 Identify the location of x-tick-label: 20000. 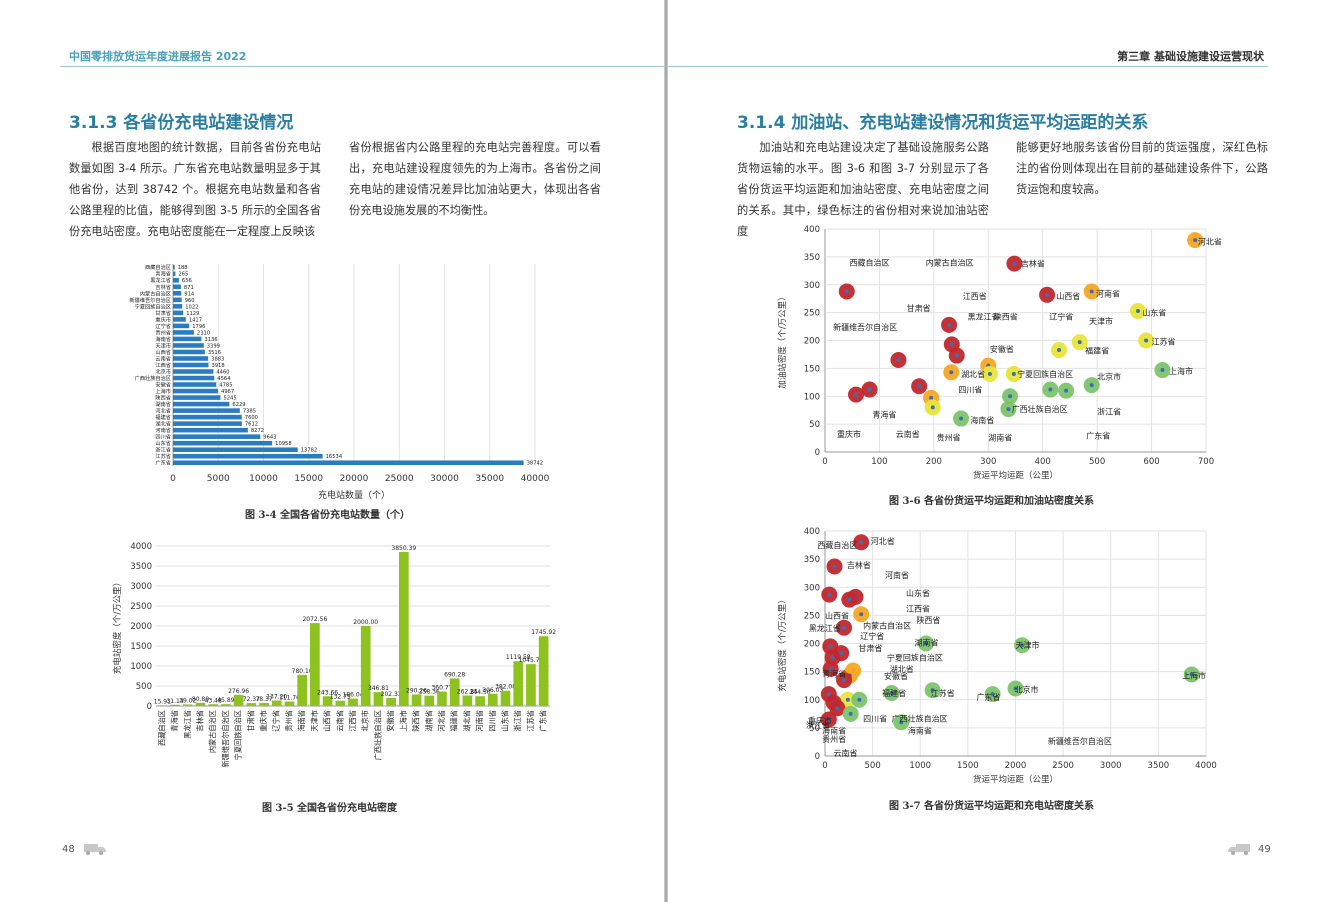
(354, 479).